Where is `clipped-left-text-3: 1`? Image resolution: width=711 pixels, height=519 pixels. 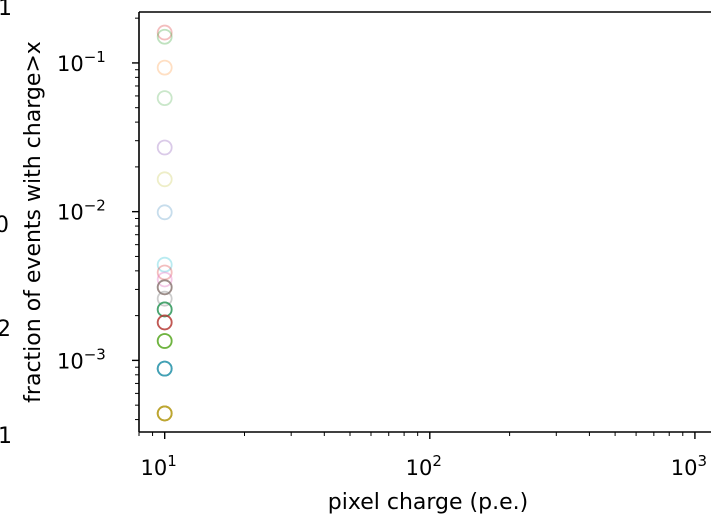 clipped-left-text-3: 1 is located at coordinates (6, 436).